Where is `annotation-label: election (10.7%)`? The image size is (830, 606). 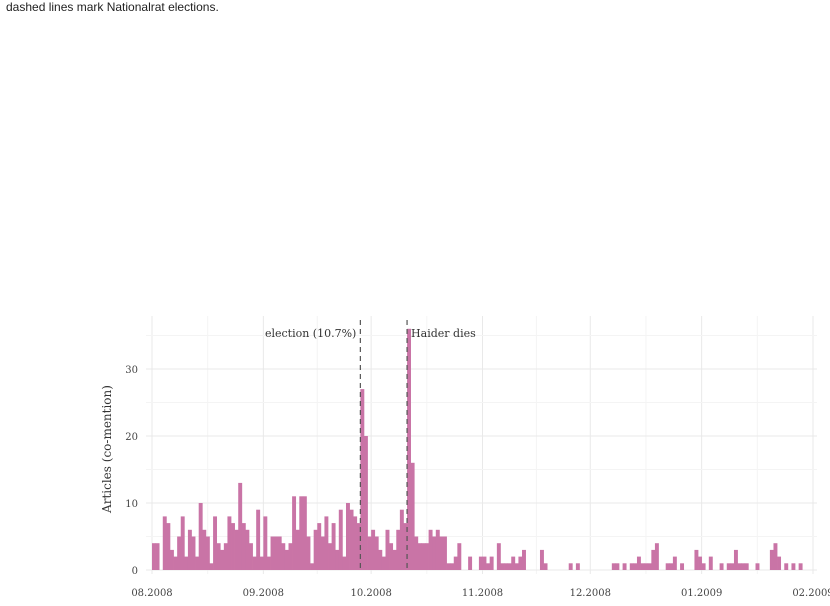 annotation-label: election (10.7%) is located at coordinates (310, 333).